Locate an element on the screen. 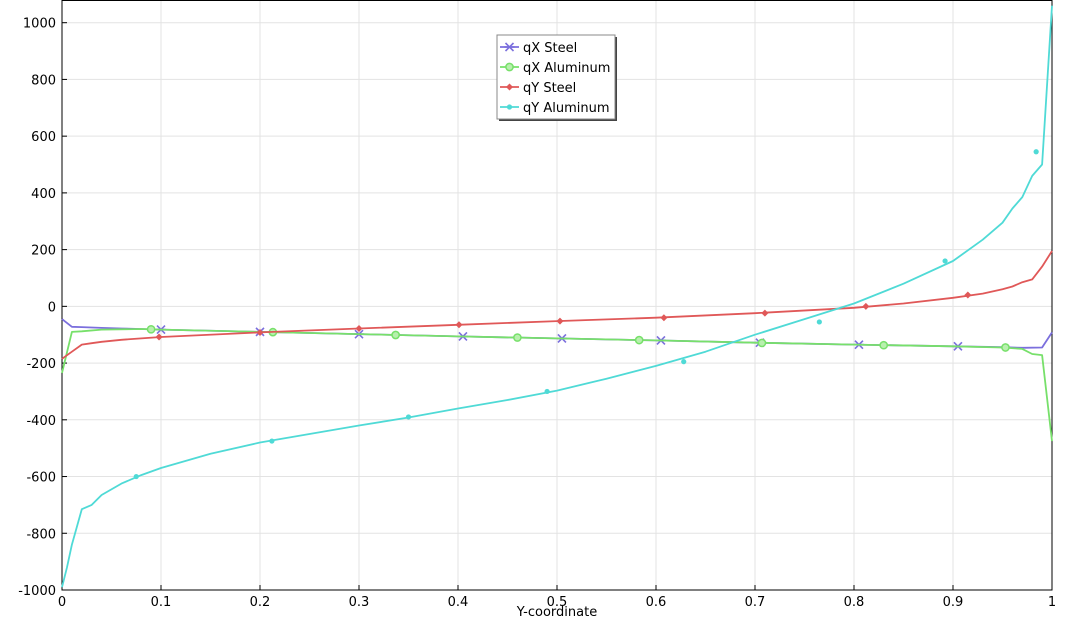 Image resolution: width=1080 pixels, height=642 pixels. legend-item-qx-steel: qX Steel is located at coordinates (538, 48).